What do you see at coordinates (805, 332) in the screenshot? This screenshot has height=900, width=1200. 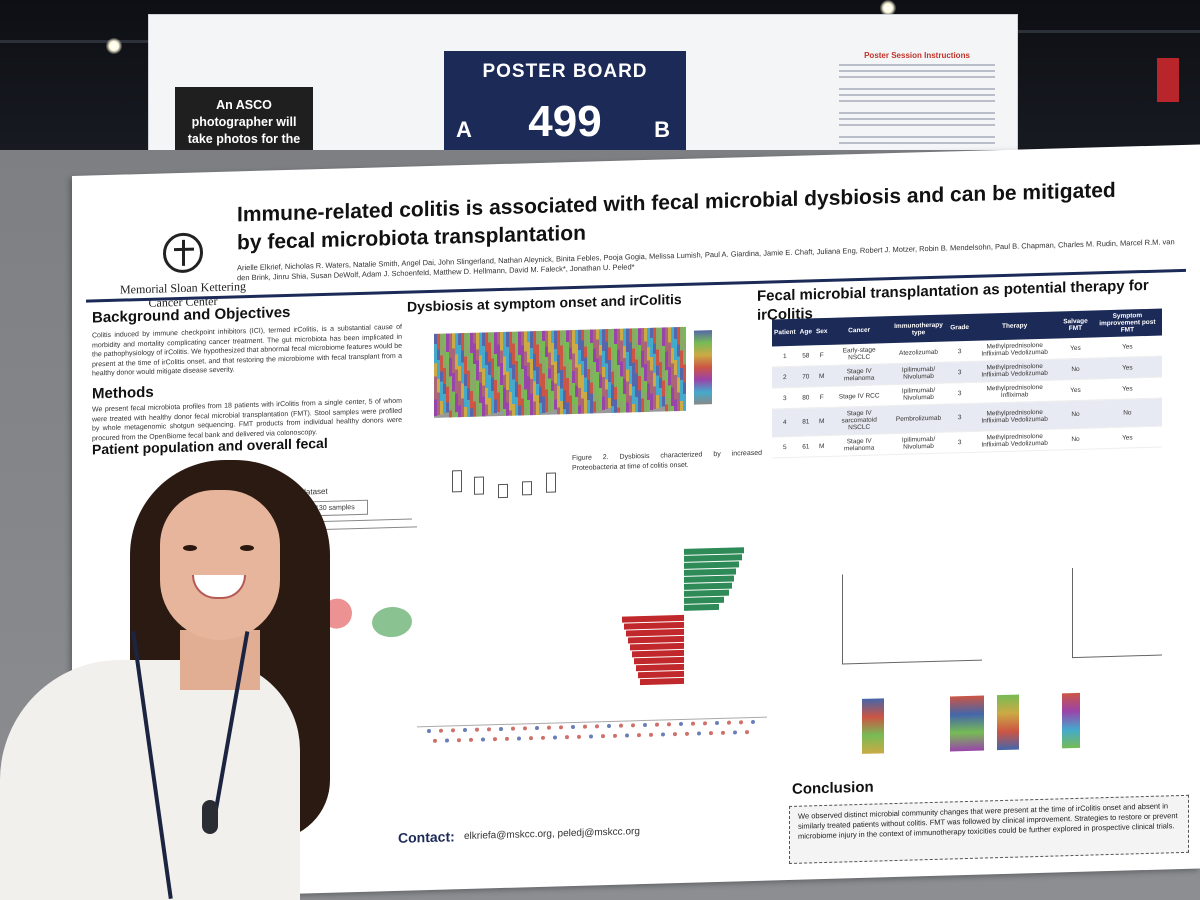 I see `table-header: Age` at bounding box center [805, 332].